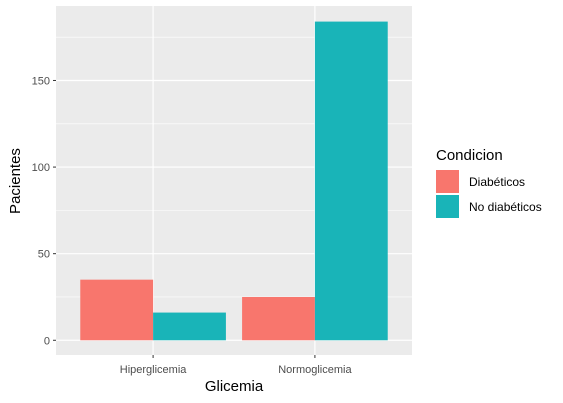 The image size is (563, 403). What do you see at coordinates (47, 341) in the screenshot?
I see `y-tick-label: 0` at bounding box center [47, 341].